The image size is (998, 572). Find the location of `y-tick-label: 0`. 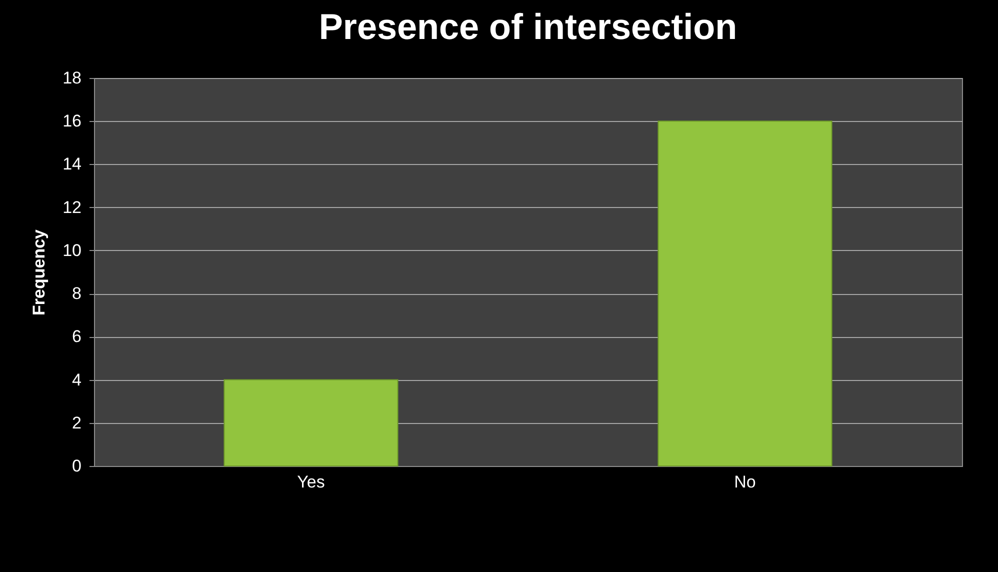

y-tick-label: 0 is located at coordinates (77, 466).